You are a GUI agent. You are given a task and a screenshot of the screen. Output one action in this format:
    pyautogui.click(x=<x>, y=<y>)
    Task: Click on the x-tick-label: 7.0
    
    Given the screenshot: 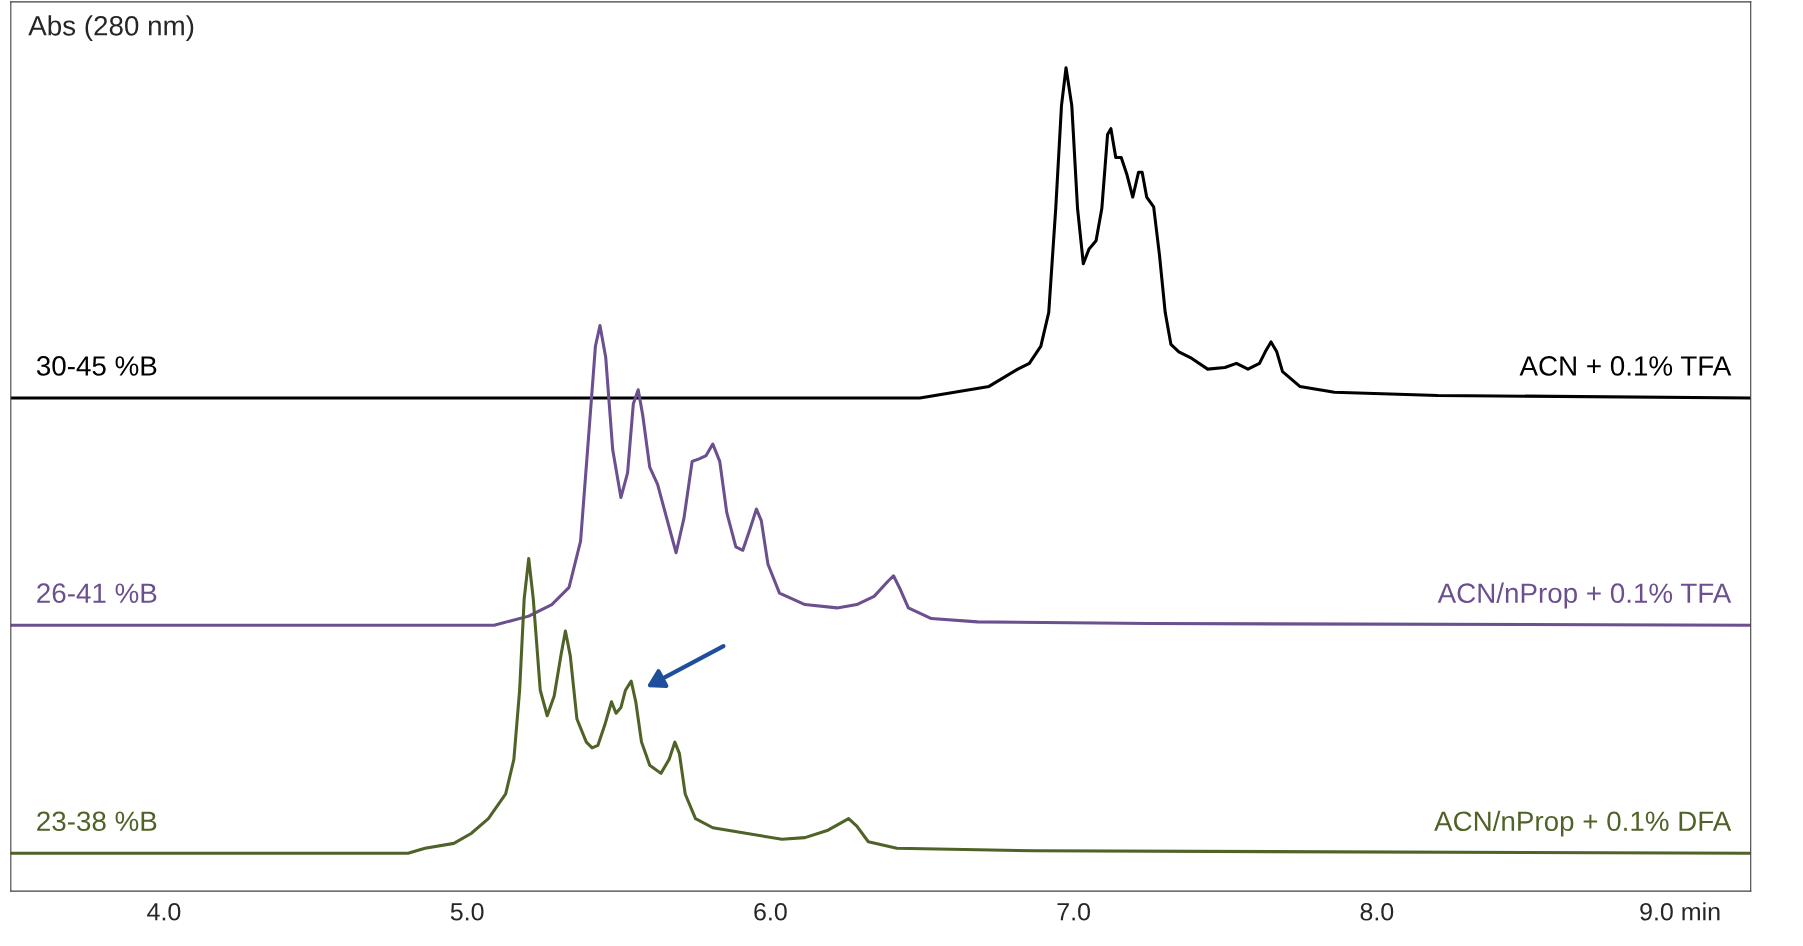 What is the action you would take?
    pyautogui.click(x=1074, y=911)
    